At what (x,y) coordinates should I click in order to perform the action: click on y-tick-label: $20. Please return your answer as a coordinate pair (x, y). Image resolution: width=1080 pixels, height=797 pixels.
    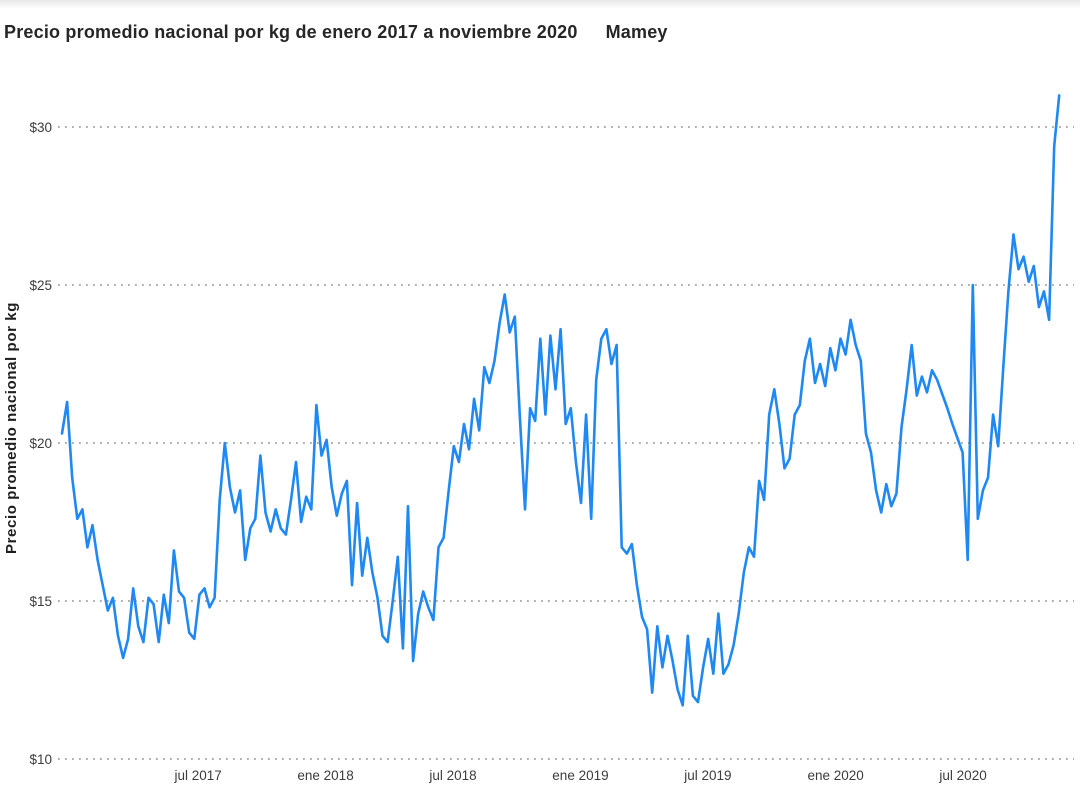
    Looking at the image, I should click on (40, 443).